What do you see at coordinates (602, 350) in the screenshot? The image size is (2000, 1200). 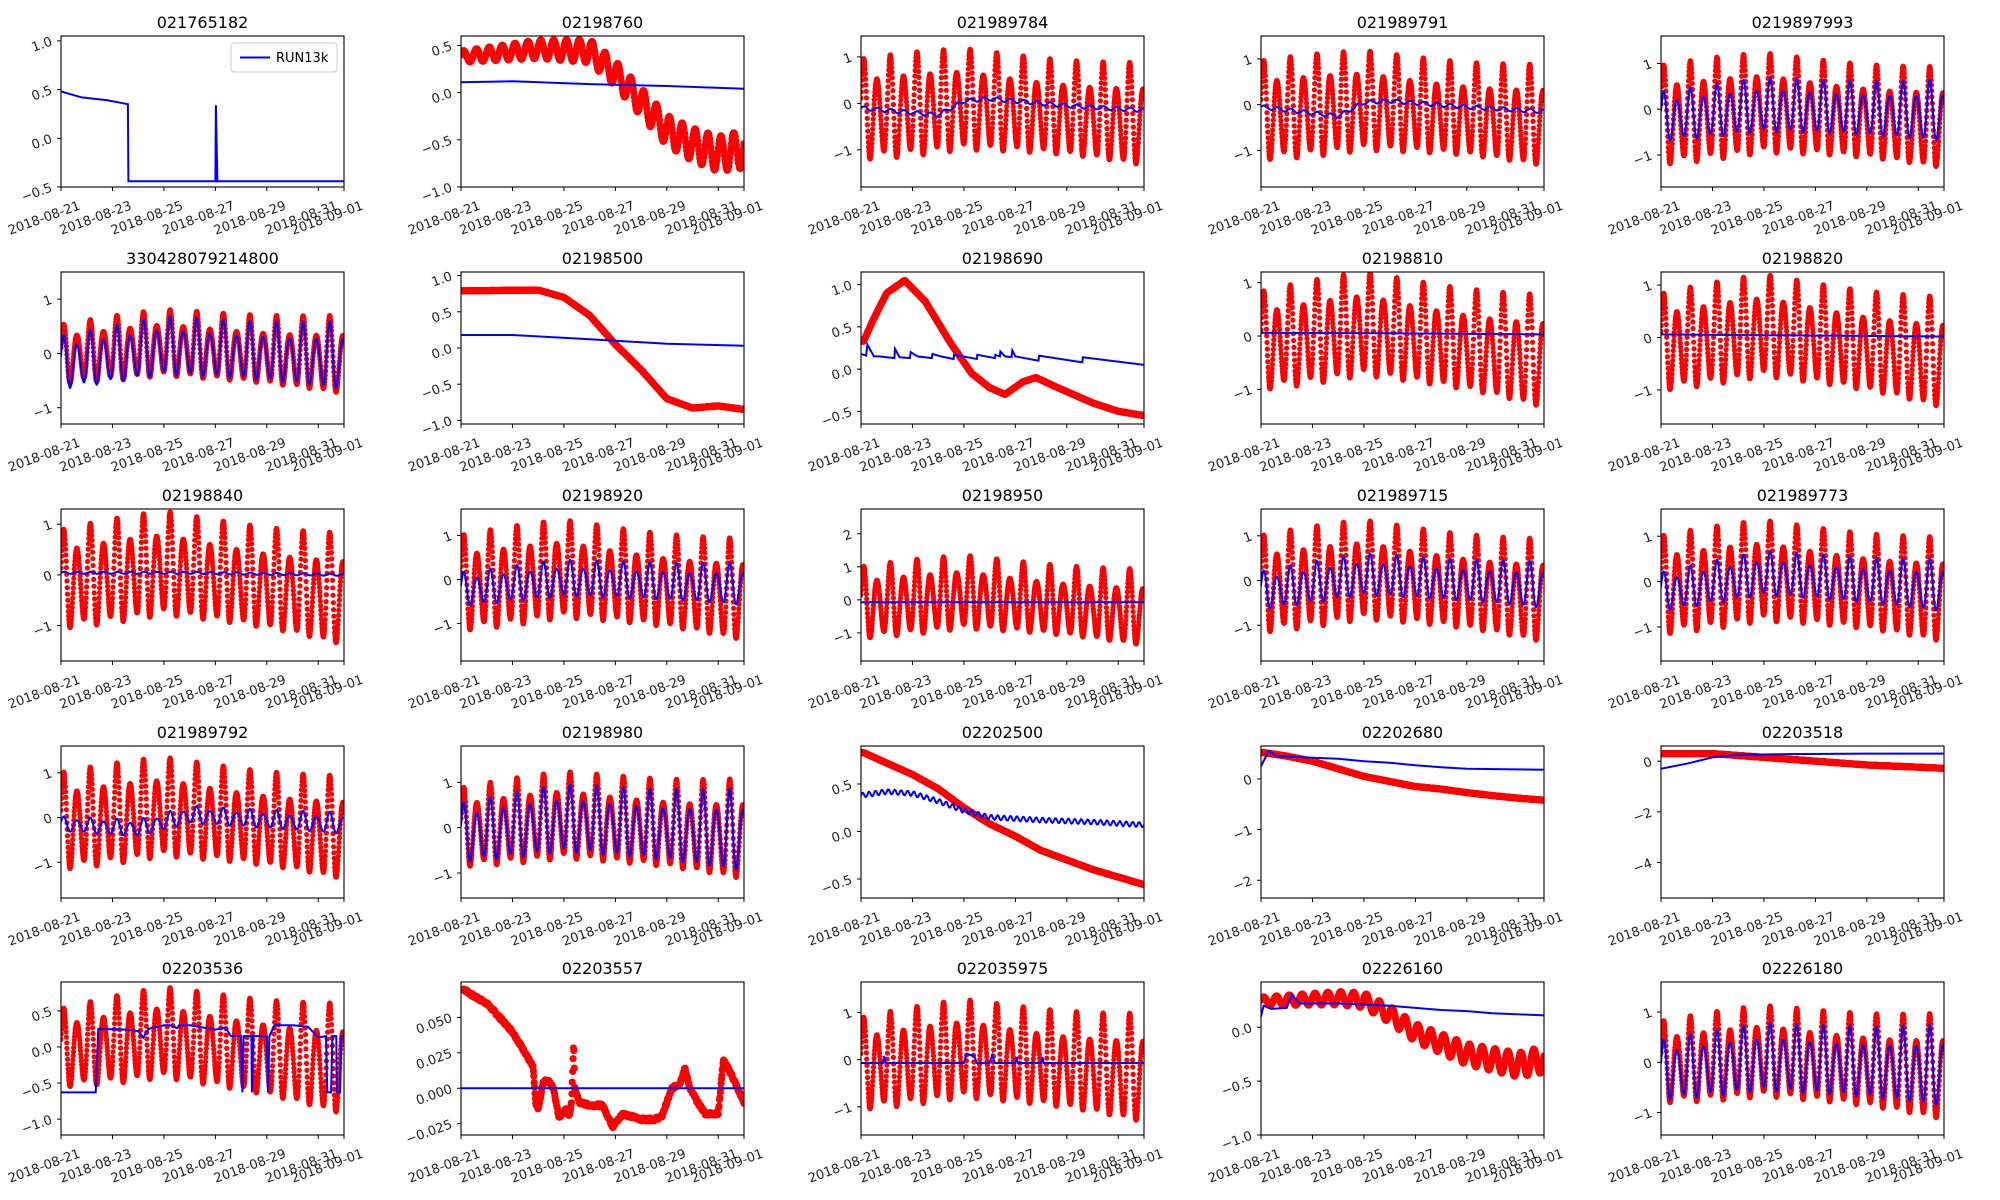 I see `observed-series` at bounding box center [602, 350].